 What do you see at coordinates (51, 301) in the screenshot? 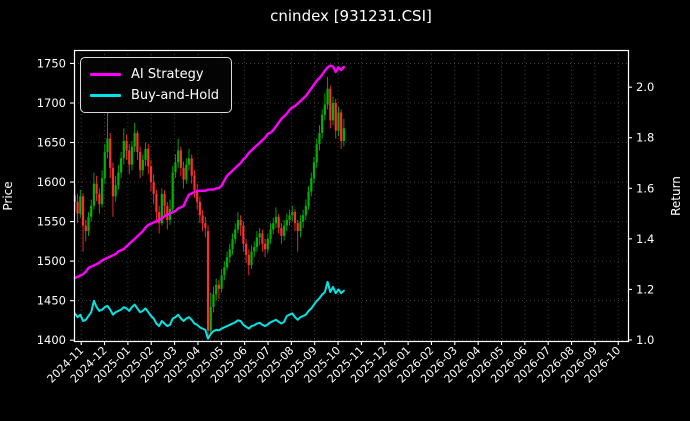
I see `price-tick-label: 1450` at bounding box center [51, 301].